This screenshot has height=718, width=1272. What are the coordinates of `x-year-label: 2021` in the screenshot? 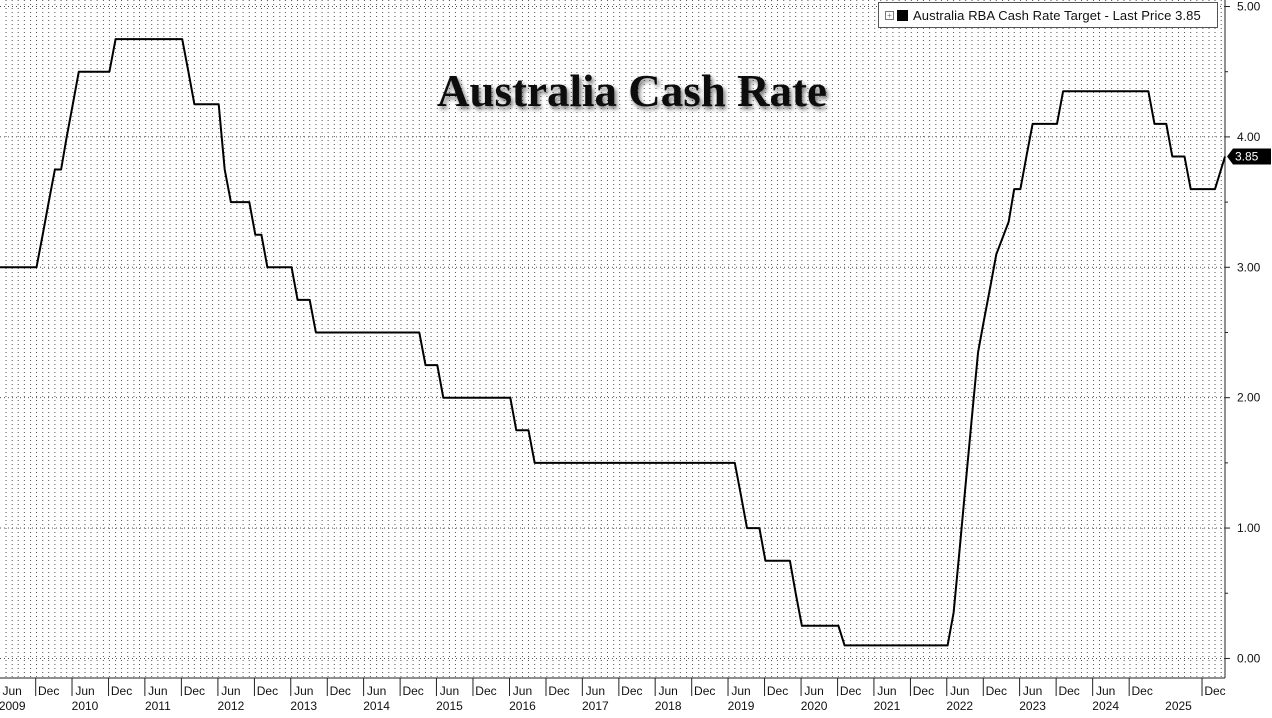 It's located at (887, 706).